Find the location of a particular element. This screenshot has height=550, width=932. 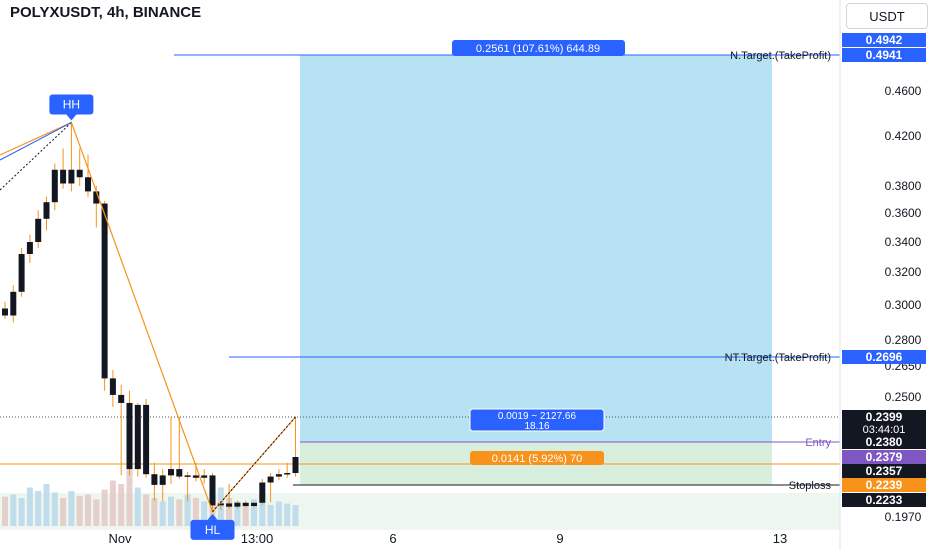

target-stats-text: 0.2561 (107.61%) 644.89 is located at coordinates (538, 49).